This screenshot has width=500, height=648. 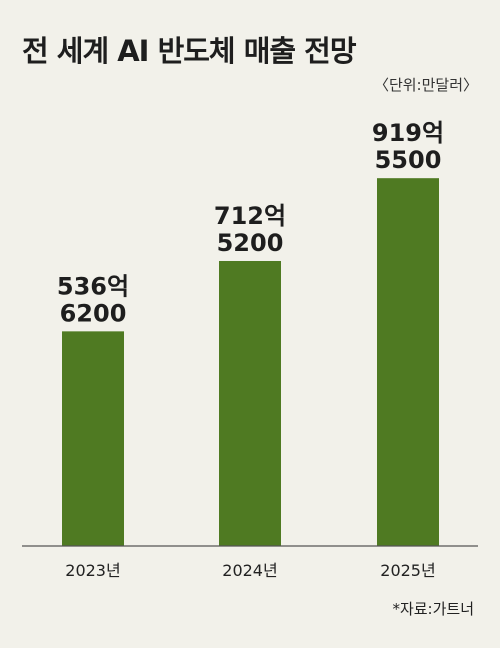 What do you see at coordinates (93, 286) in the screenshot?
I see `bar-value-label-line-1: 536억` at bounding box center [93, 286].